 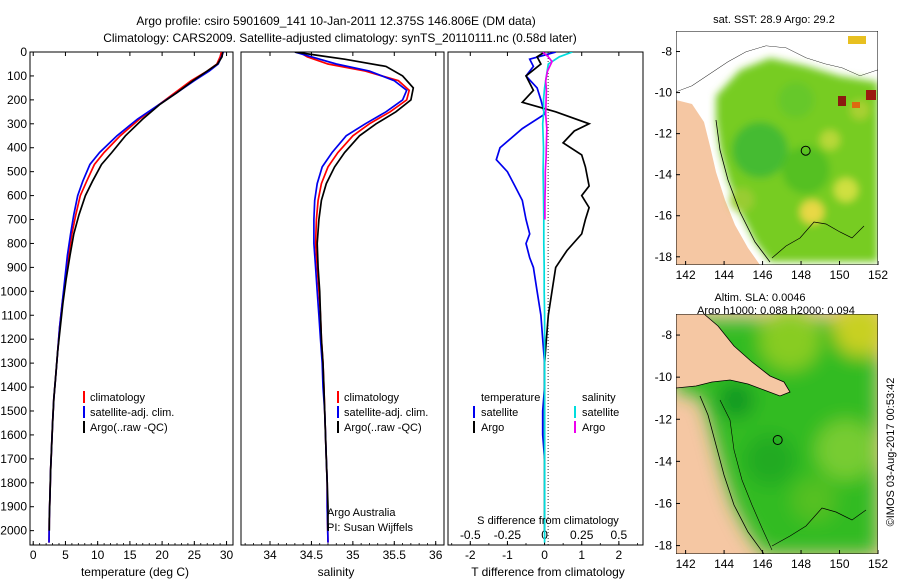 What do you see at coordinates (13, 459) in the screenshot?
I see `y-tick-label: 1700` at bounding box center [13, 459].